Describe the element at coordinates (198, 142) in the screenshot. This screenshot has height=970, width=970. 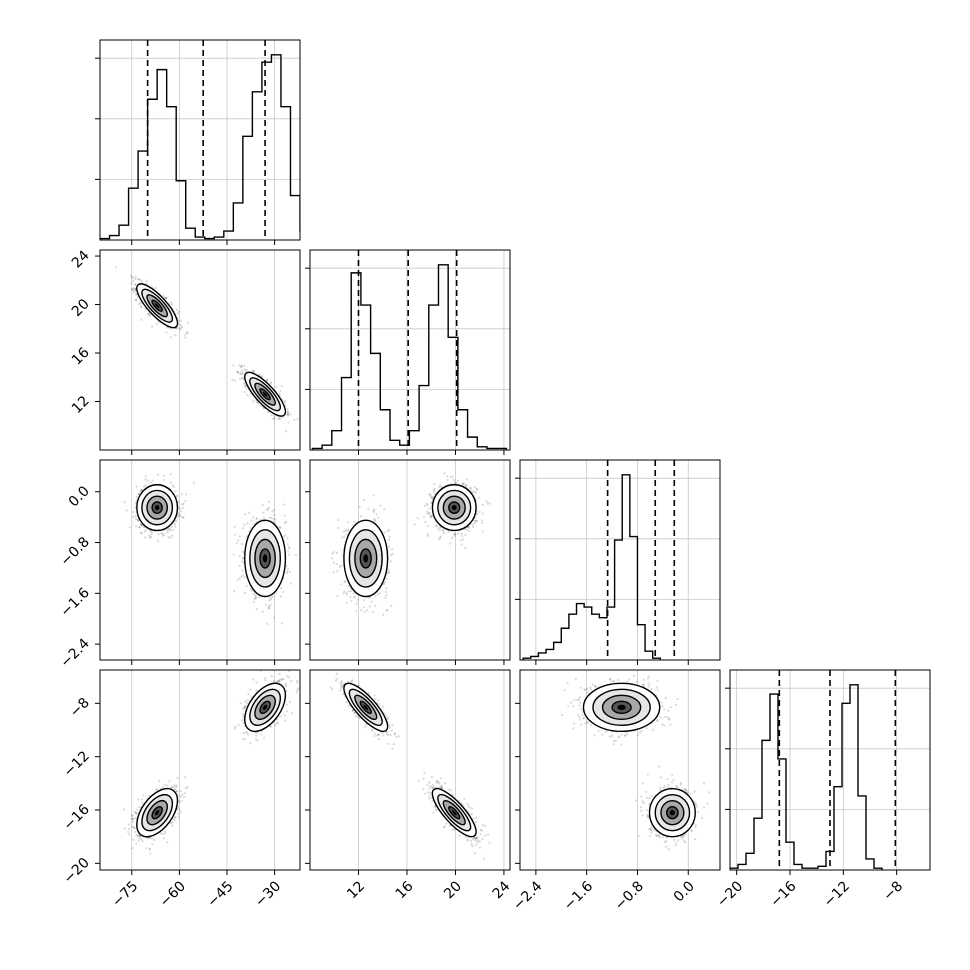
I see `panel-p0-p0` at that location.